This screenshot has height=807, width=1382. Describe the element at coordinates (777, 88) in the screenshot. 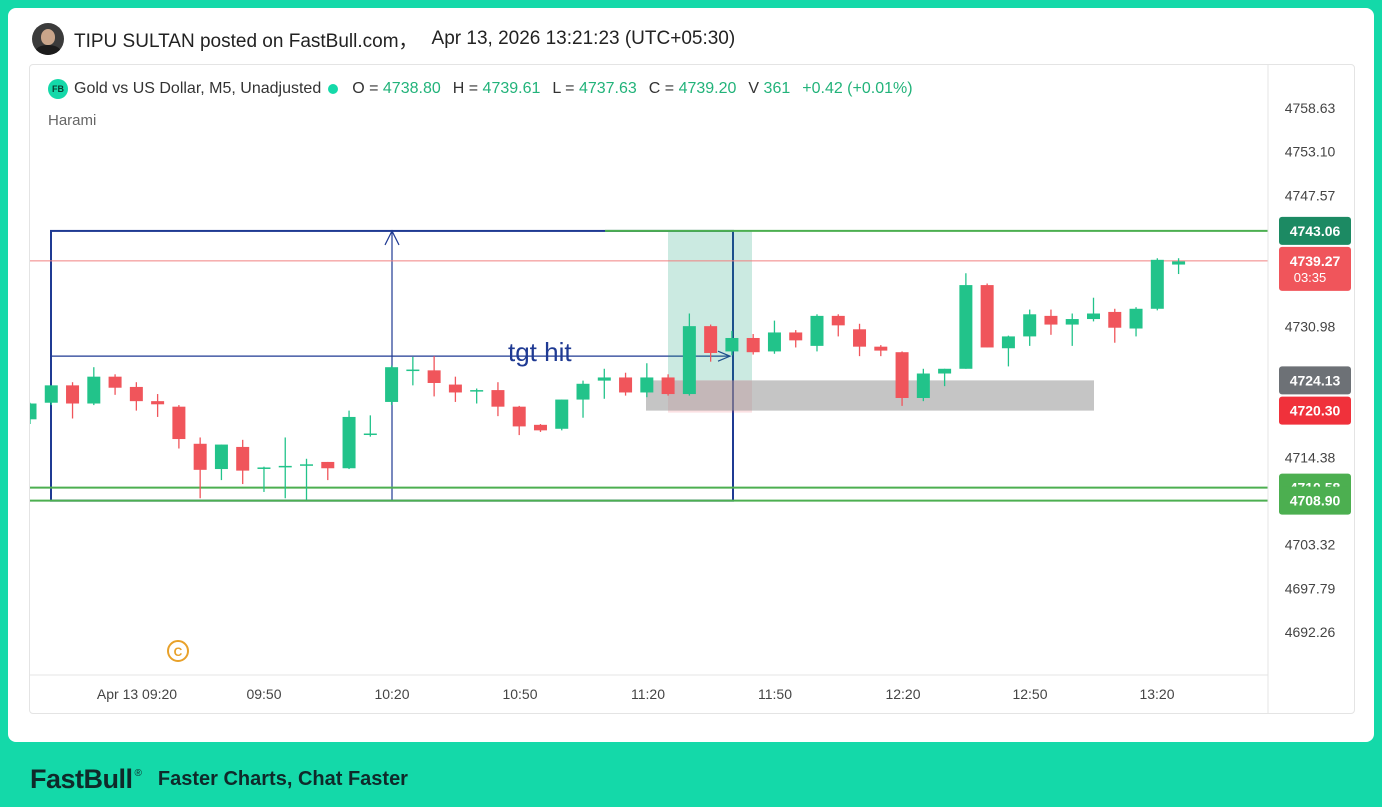

I see `volume-value: 361` at that location.